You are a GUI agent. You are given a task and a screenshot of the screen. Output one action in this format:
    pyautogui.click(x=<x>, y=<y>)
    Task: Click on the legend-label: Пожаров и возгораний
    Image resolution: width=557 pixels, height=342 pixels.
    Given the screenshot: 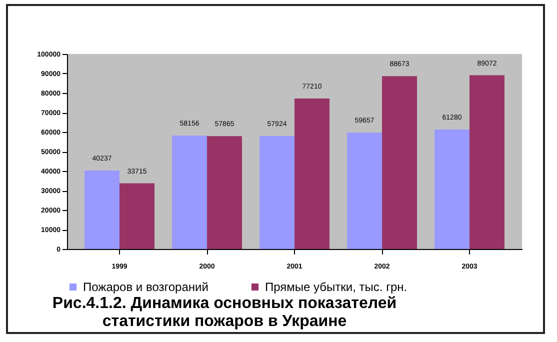 What is the action you would take?
    pyautogui.click(x=145, y=287)
    